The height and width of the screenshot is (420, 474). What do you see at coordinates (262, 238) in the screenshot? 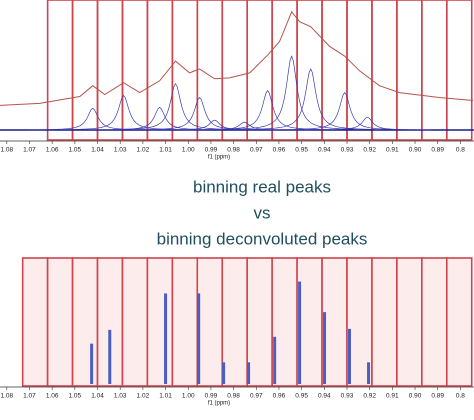
I see `caption-line: binning deconvoluted peaks` at bounding box center [262, 238].